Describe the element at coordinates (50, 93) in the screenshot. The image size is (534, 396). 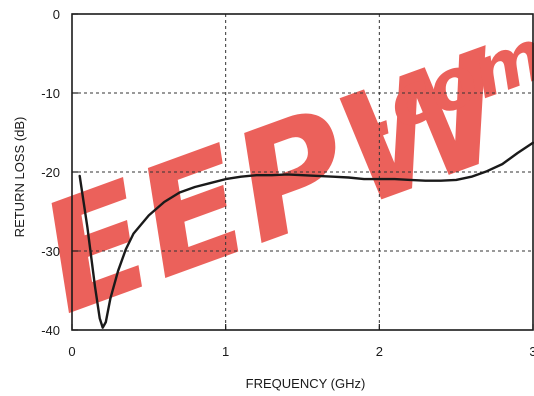
I see `y-tick-label: -10` at that location.